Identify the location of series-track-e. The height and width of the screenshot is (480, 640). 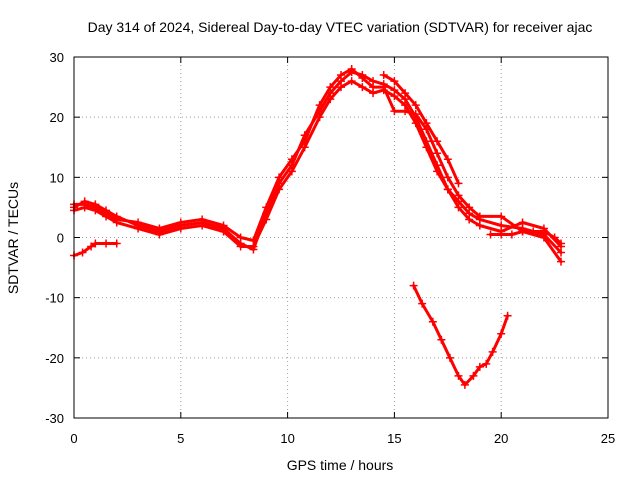
(421, 129).